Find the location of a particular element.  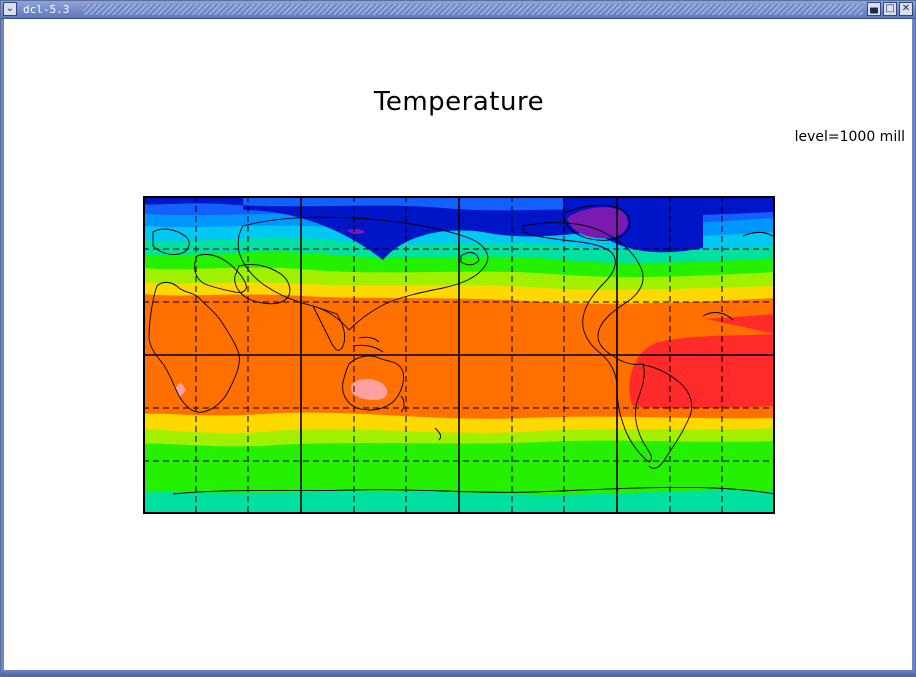

close-icon: ✕ is located at coordinates (906, 9).